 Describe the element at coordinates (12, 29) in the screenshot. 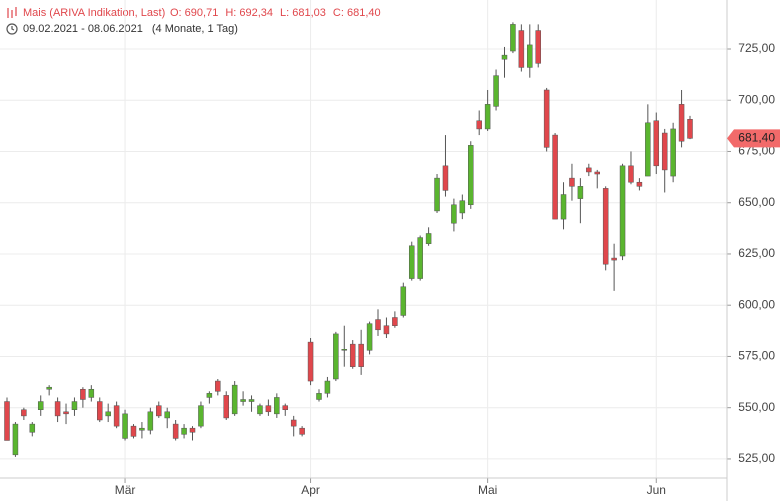

I see `clock-icon` at that location.